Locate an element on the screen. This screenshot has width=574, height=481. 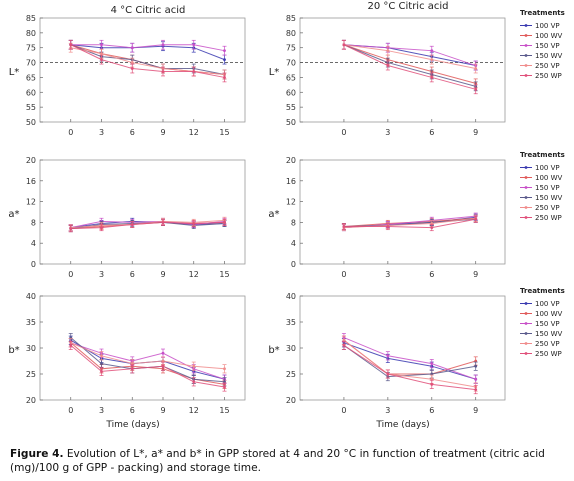
y-tick-label: 35 is located at coordinates (291, 322).